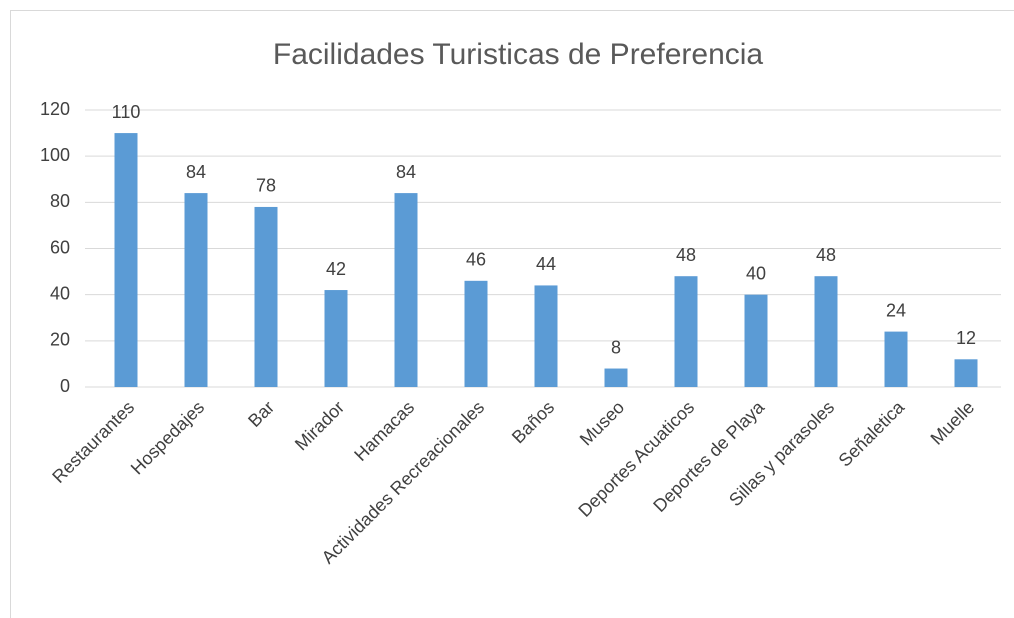 Image resolution: width=1014 pixels, height=618 pixels. What do you see at coordinates (65, 386) in the screenshot?
I see `y-tick-label: 0` at bounding box center [65, 386].